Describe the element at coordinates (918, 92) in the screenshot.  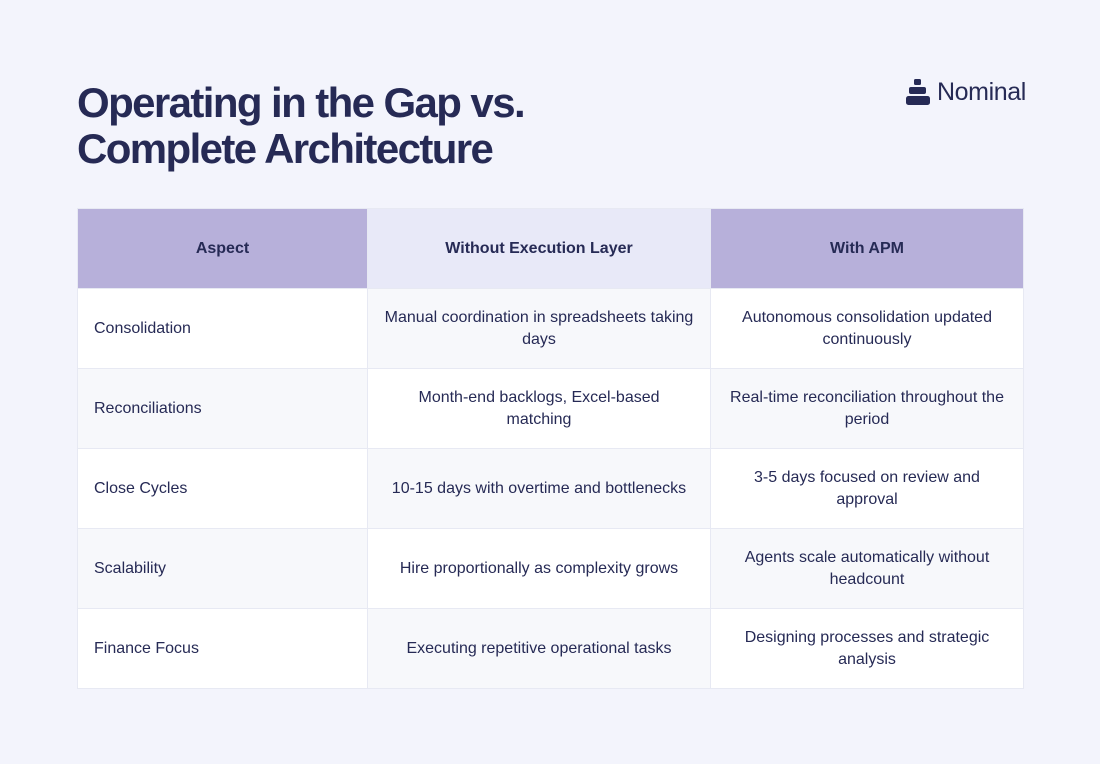
I see `stacked-layers-icon` at that location.